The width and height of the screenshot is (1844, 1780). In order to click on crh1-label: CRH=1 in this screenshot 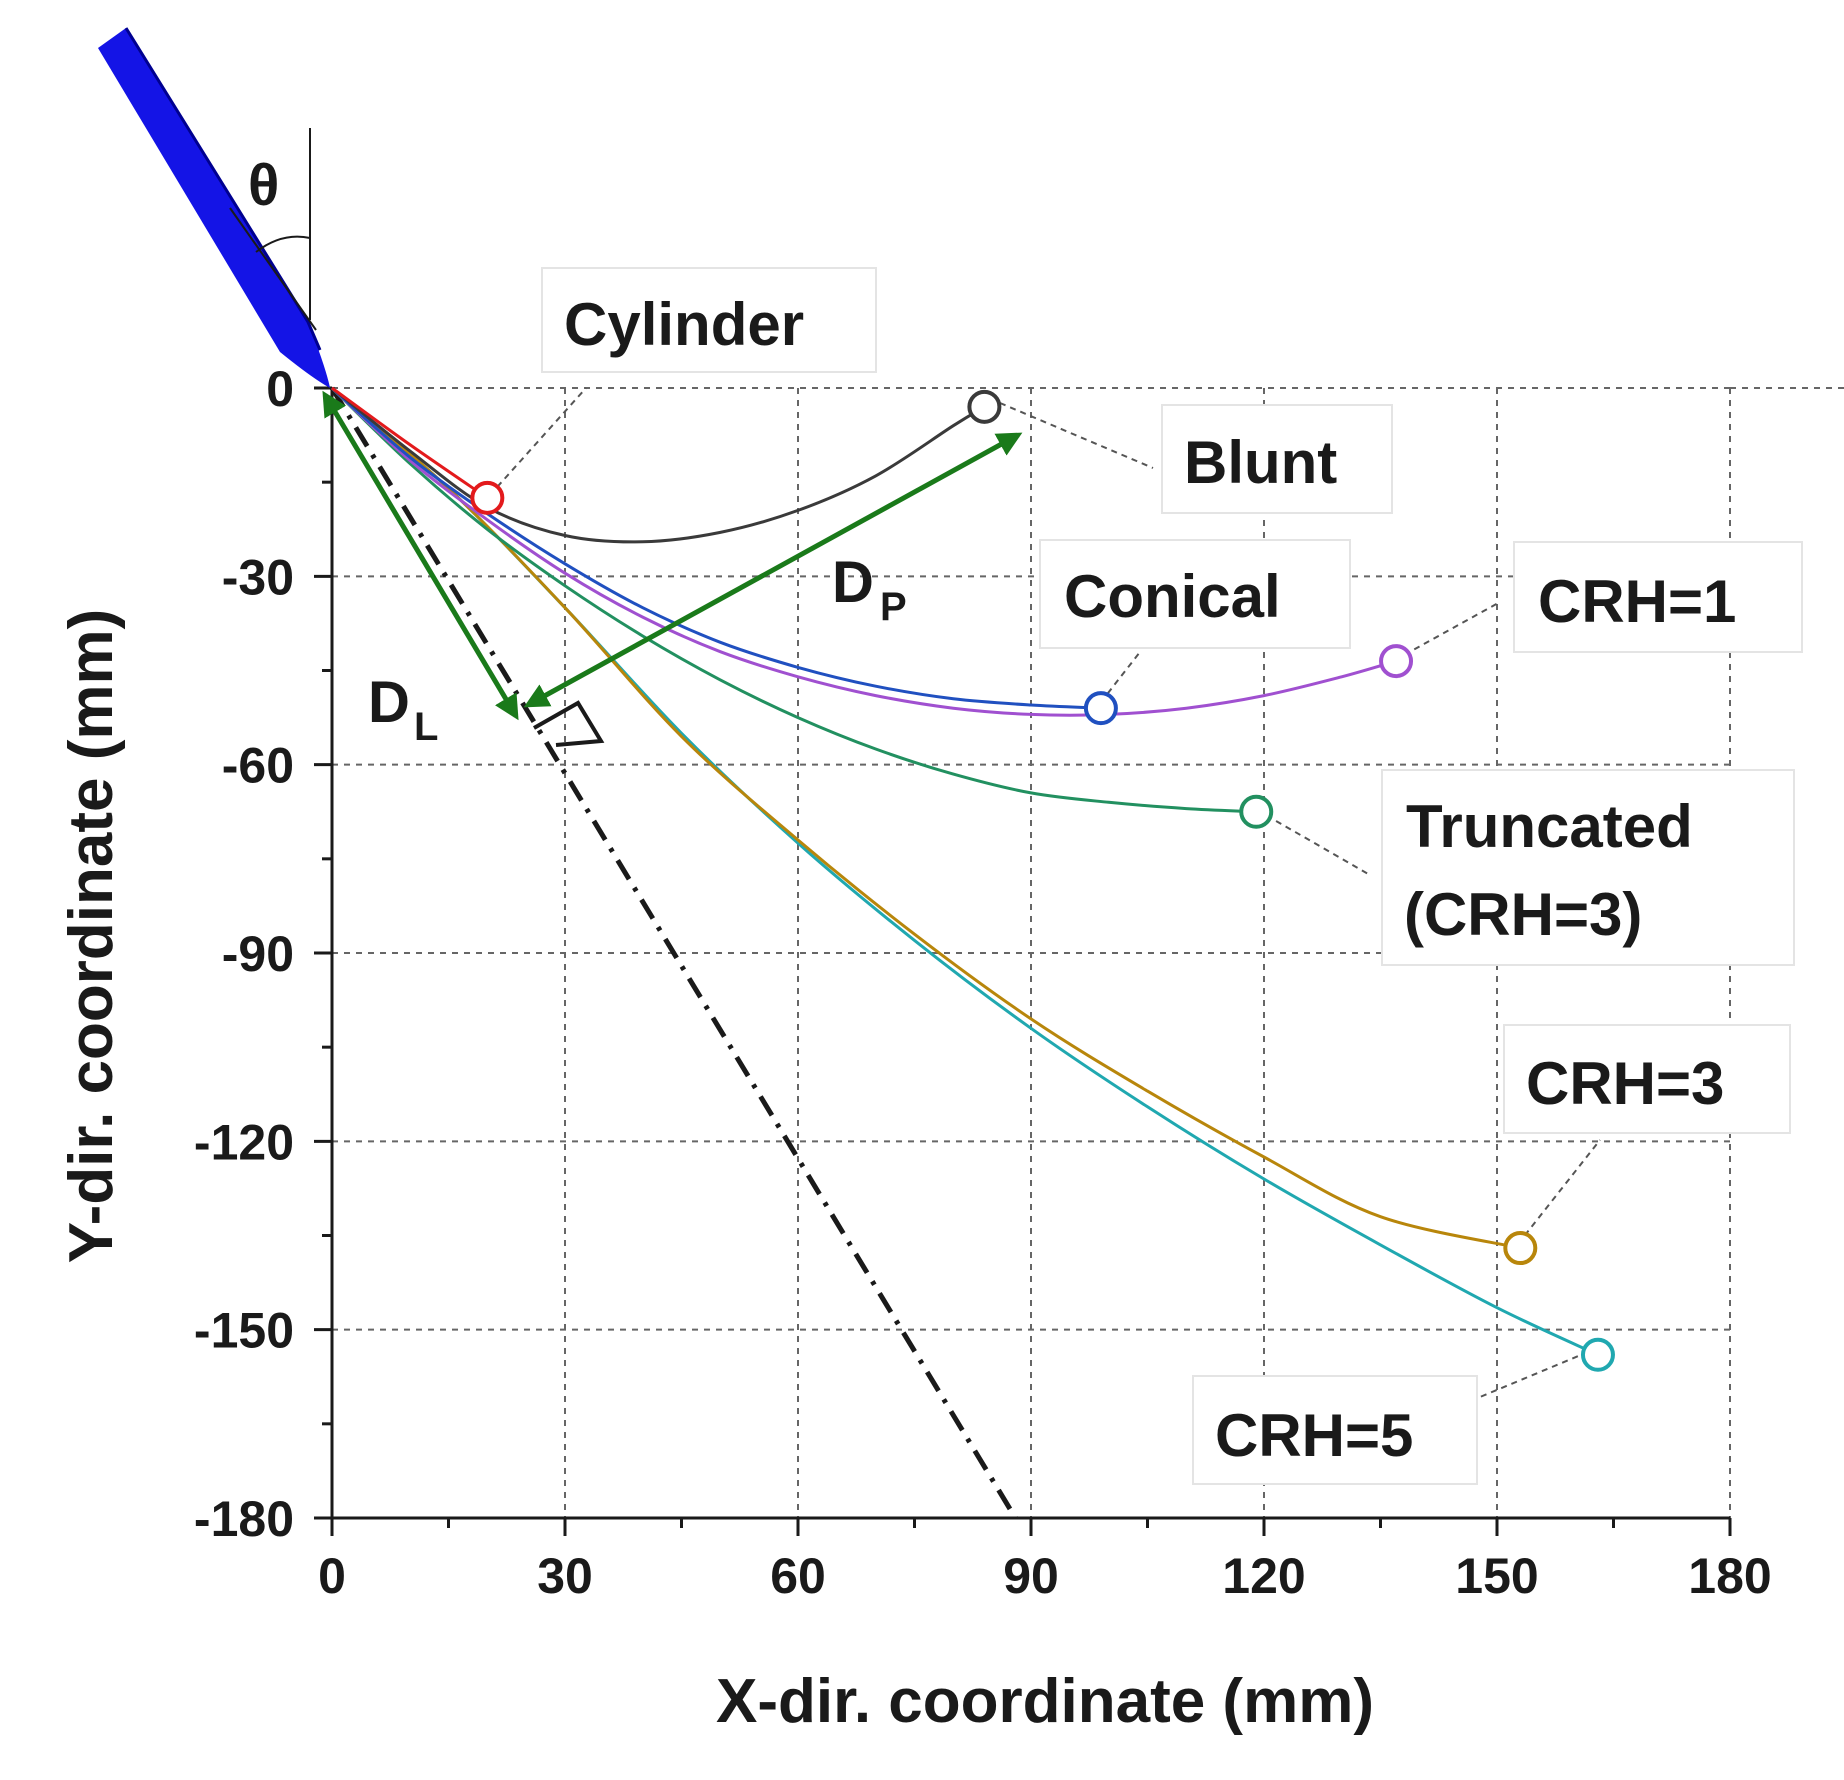, I will do `click(1637, 601)`.